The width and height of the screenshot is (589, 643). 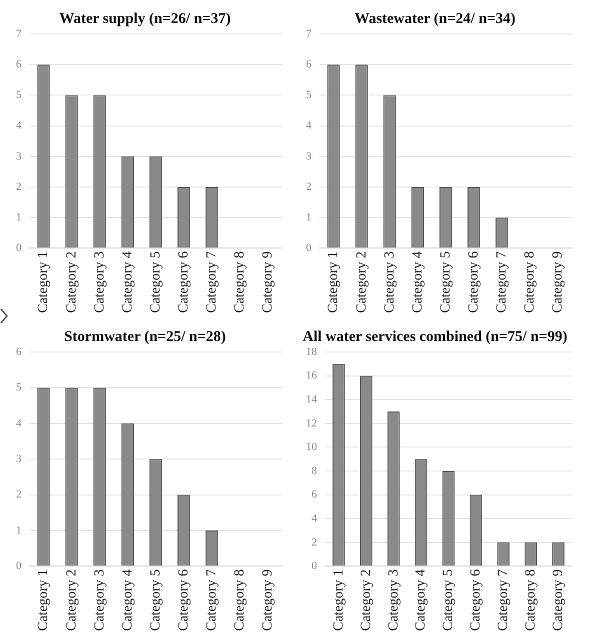 I want to click on chart-title: Stormwater (n=25/ n=28), so click(x=145, y=336).